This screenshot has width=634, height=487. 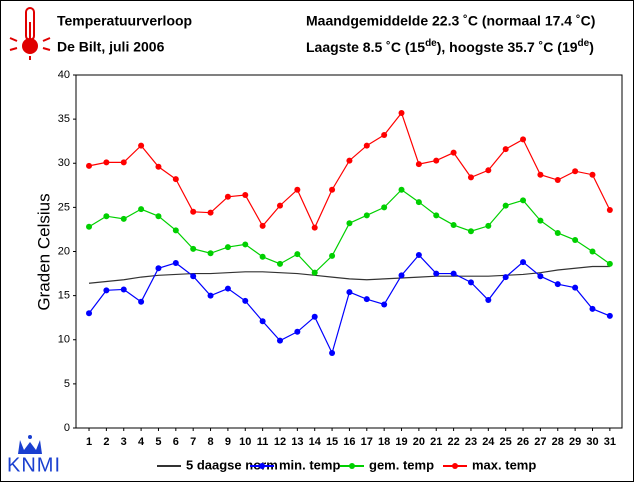 I want to click on y-tick-label: 0, so click(x=67, y=428).